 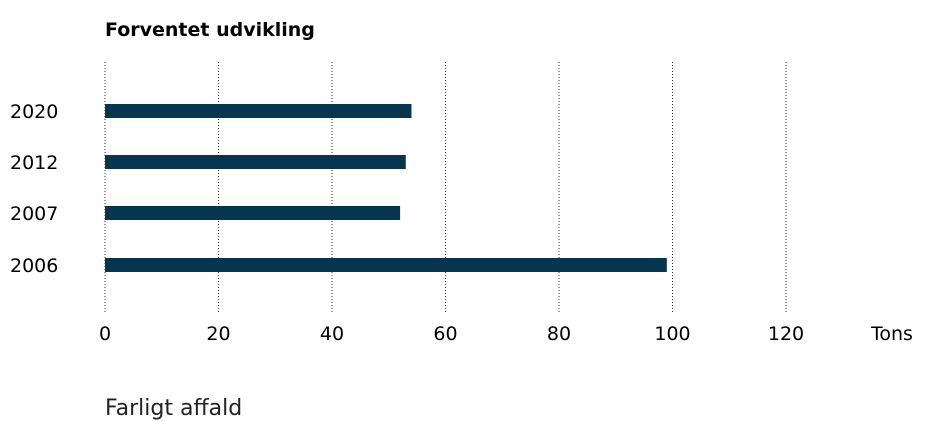 What do you see at coordinates (34, 163) in the screenshot?
I see `category-label: 2012` at bounding box center [34, 163].